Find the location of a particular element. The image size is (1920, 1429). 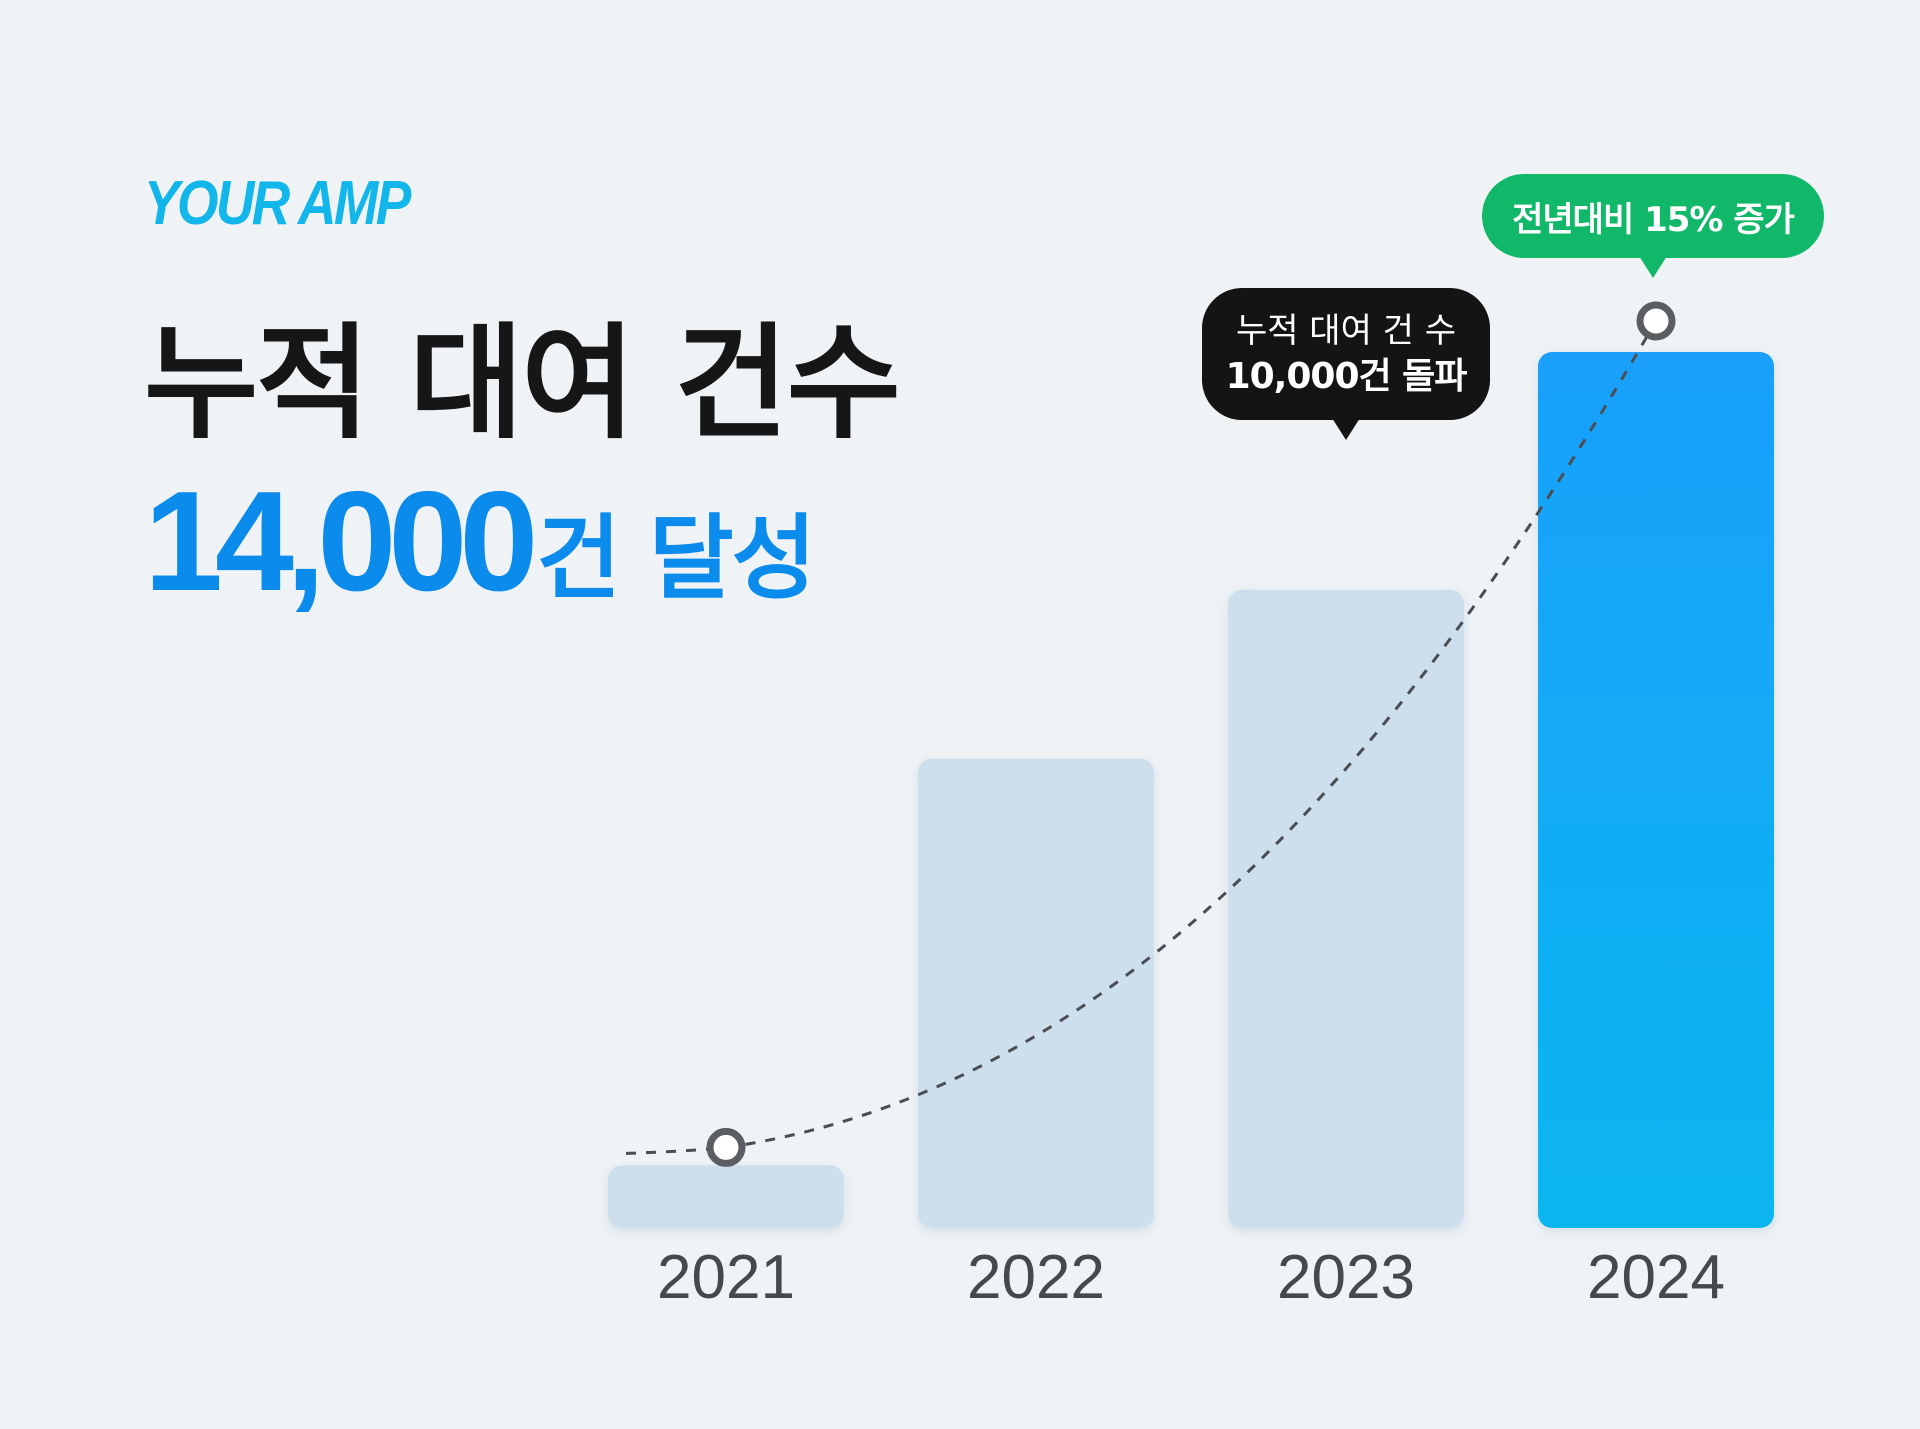

brand-logo: YOUR AMP is located at coordinates (277, 203).